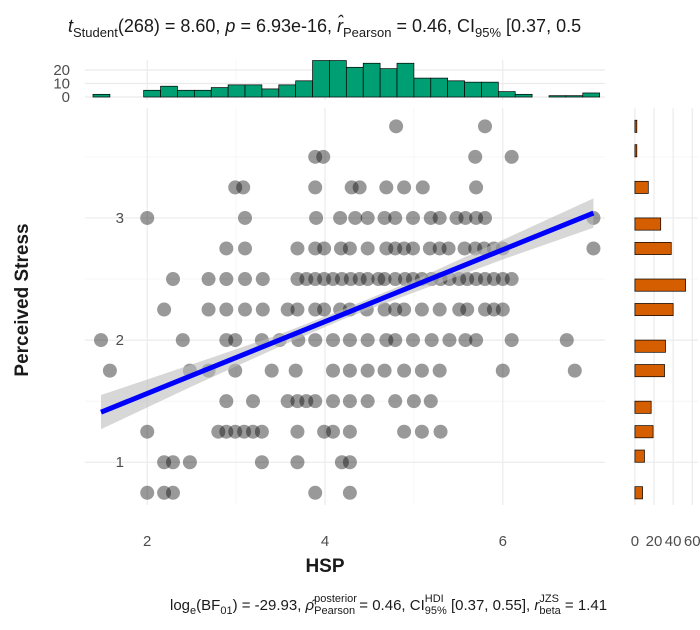 The image size is (700, 630). I want to click on x-tick-label: 6, so click(503, 541).